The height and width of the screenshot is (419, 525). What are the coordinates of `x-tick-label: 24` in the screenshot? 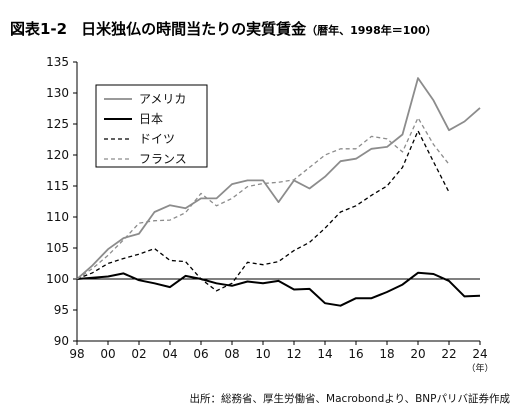 It's located at (479, 354).